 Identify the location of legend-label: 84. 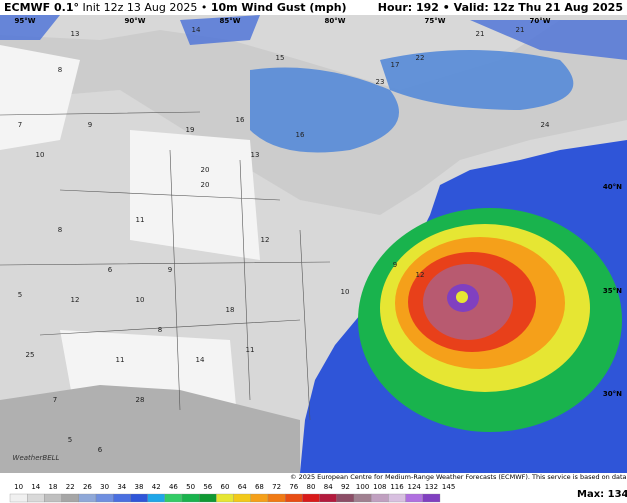
(328, 487).